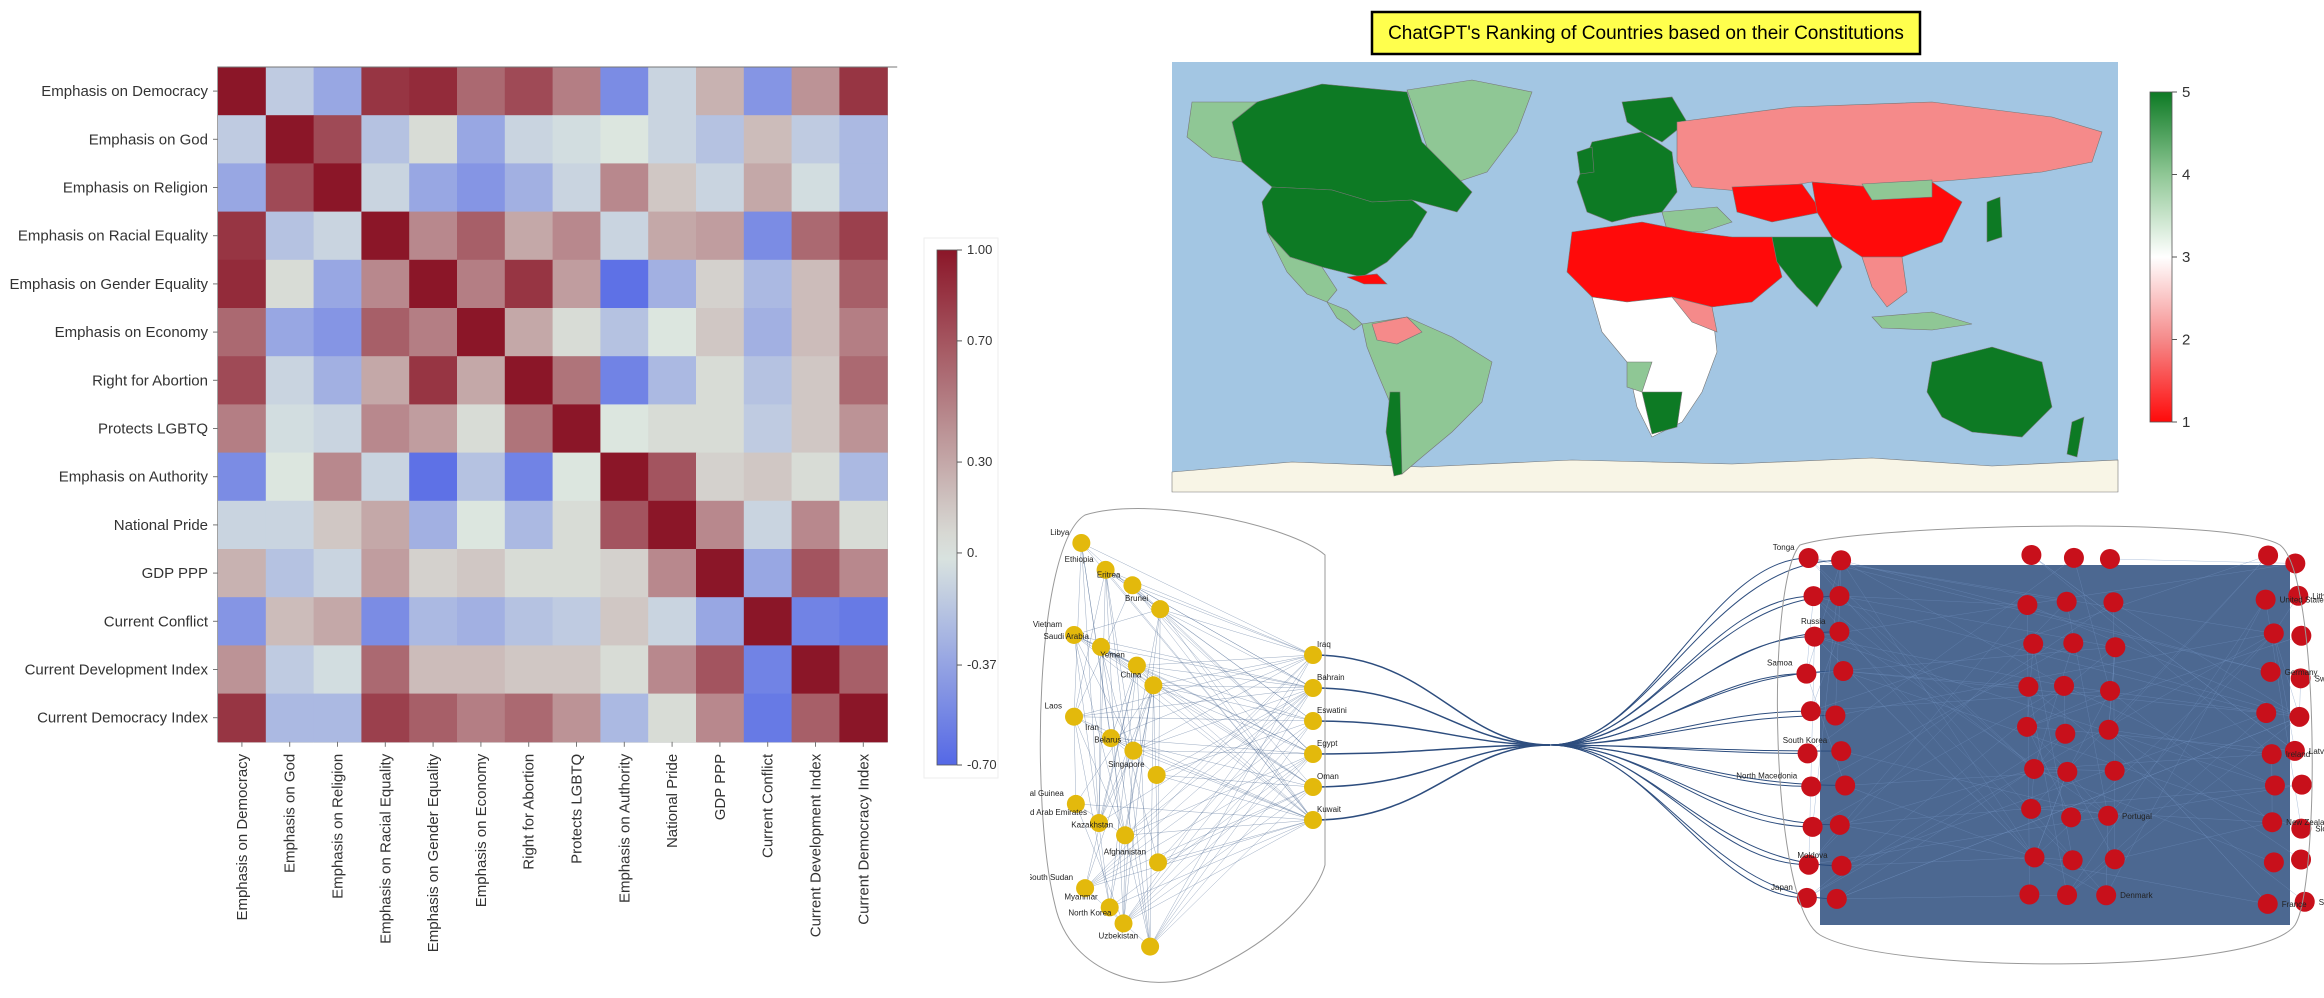 Image resolution: width=2324 pixels, height=998 pixels. What do you see at coordinates (1060, 532) in the screenshot?
I see `node-label: Libya` at bounding box center [1060, 532].